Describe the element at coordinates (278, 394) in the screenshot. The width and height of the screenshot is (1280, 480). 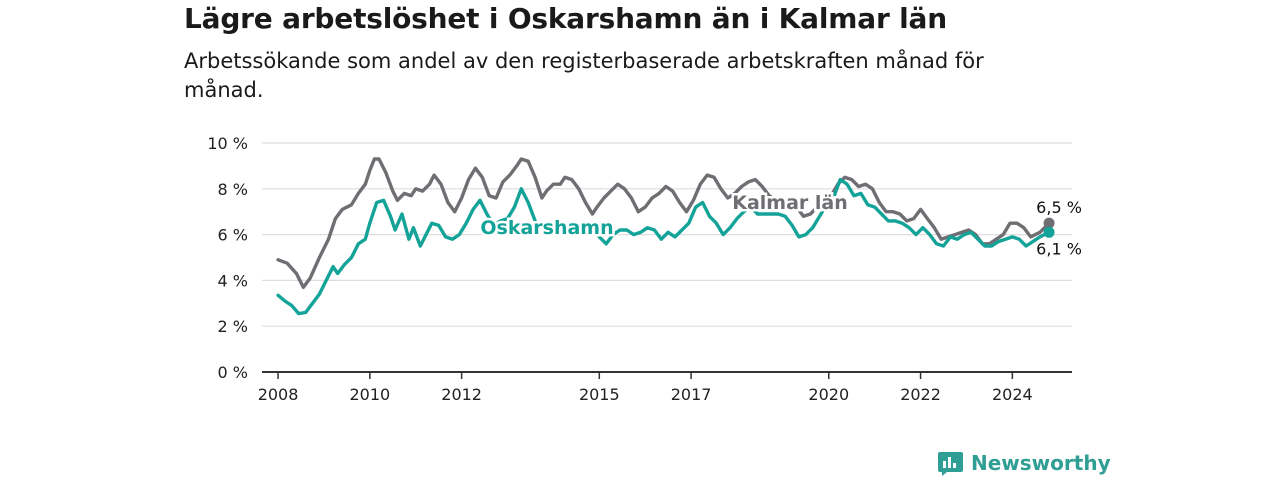
I see `x-tick-label: 2008` at that location.